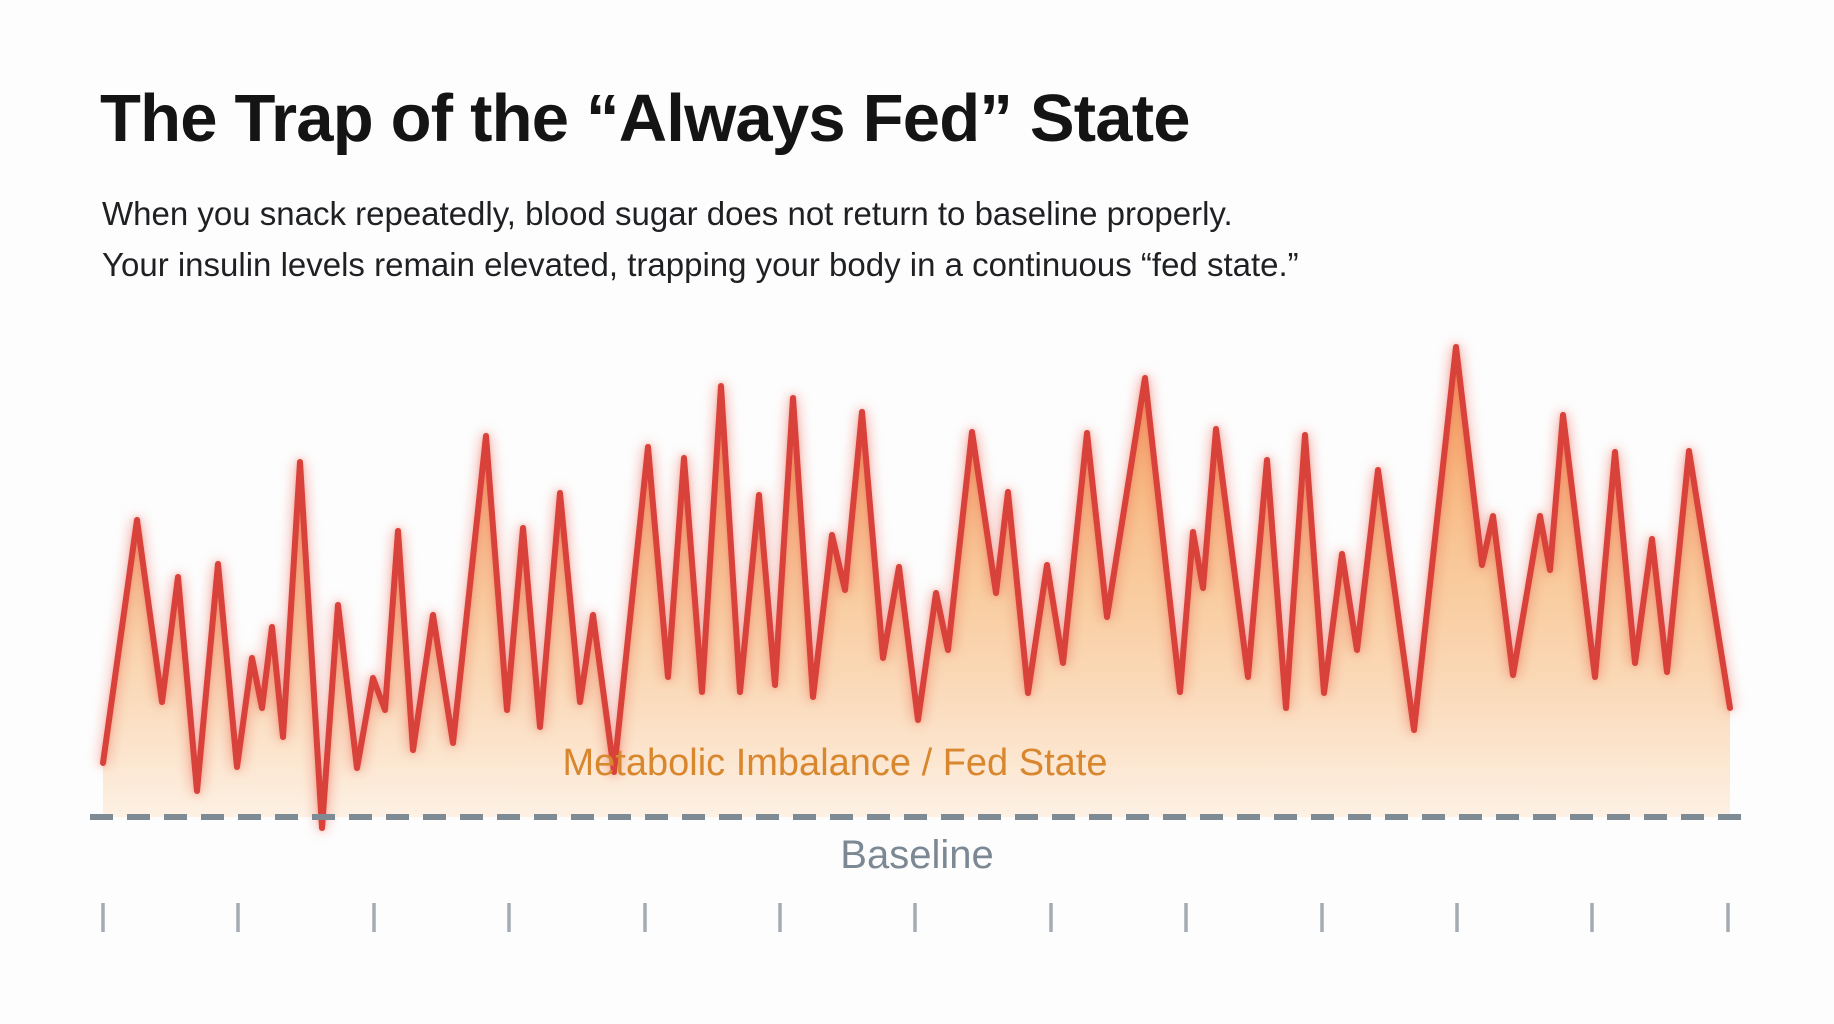 Image resolution: width=1834 pixels, height=1024 pixels. What do you see at coordinates (917, 855) in the screenshot?
I see `baseline-label: Baseline` at bounding box center [917, 855].